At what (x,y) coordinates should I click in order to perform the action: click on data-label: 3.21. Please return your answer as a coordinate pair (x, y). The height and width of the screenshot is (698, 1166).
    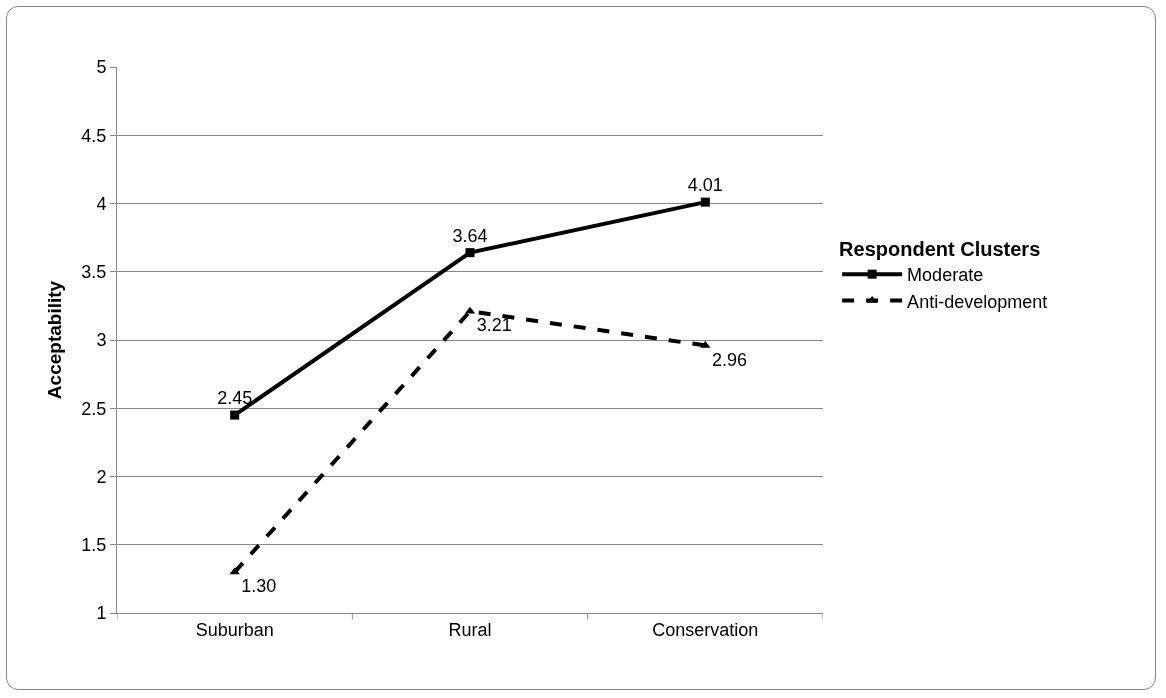
    Looking at the image, I should click on (494, 325).